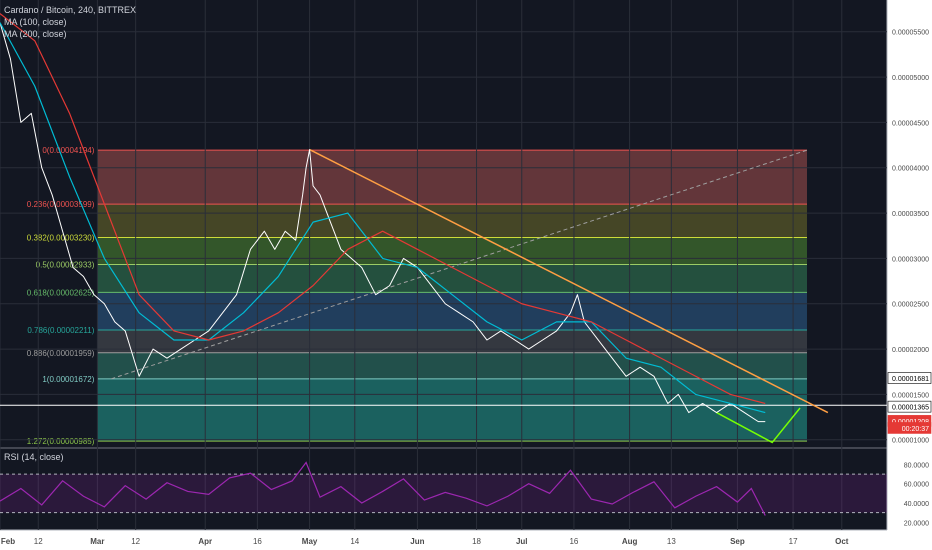 The width and height of the screenshot is (932, 550). What do you see at coordinates (60, 330) in the screenshot?
I see `fib-level-label: 0.786(0.00002211)` at bounding box center [60, 330].